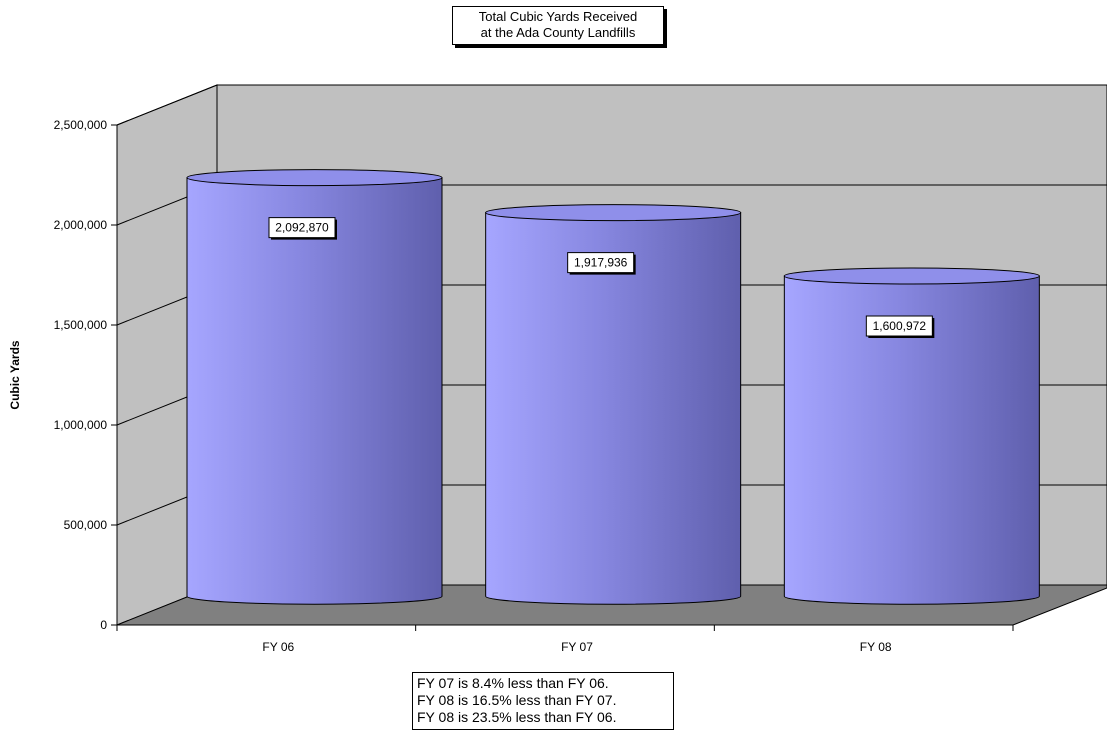 The width and height of the screenshot is (1107, 746). I want to click on data-label: 1,917,936, so click(601, 263).